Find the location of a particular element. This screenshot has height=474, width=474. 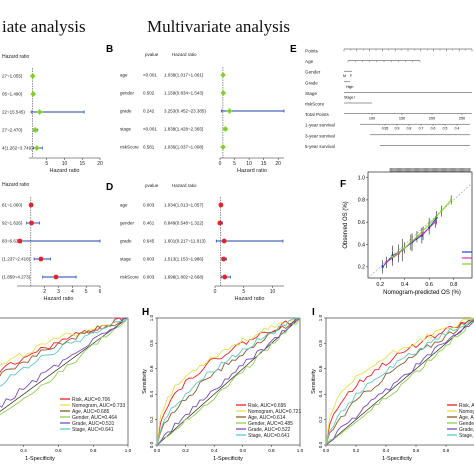

panel-label-f: F is located at coordinates (343, 184).